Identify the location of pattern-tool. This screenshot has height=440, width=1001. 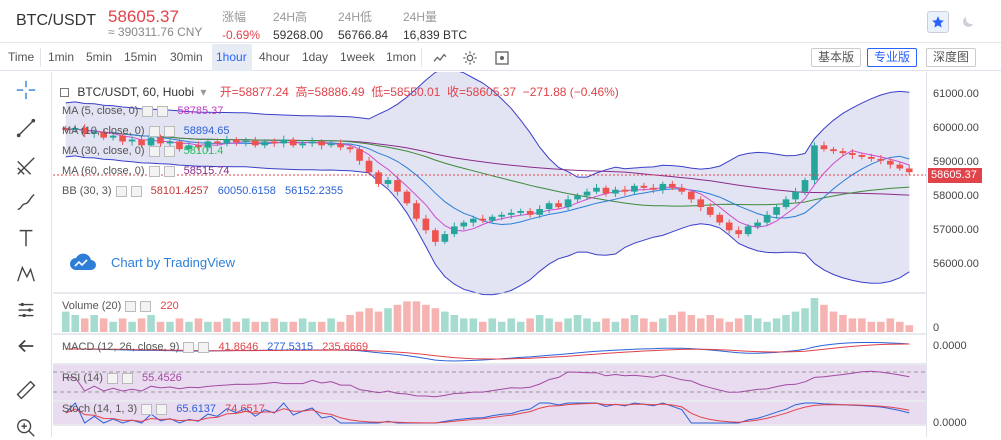
(26, 274).